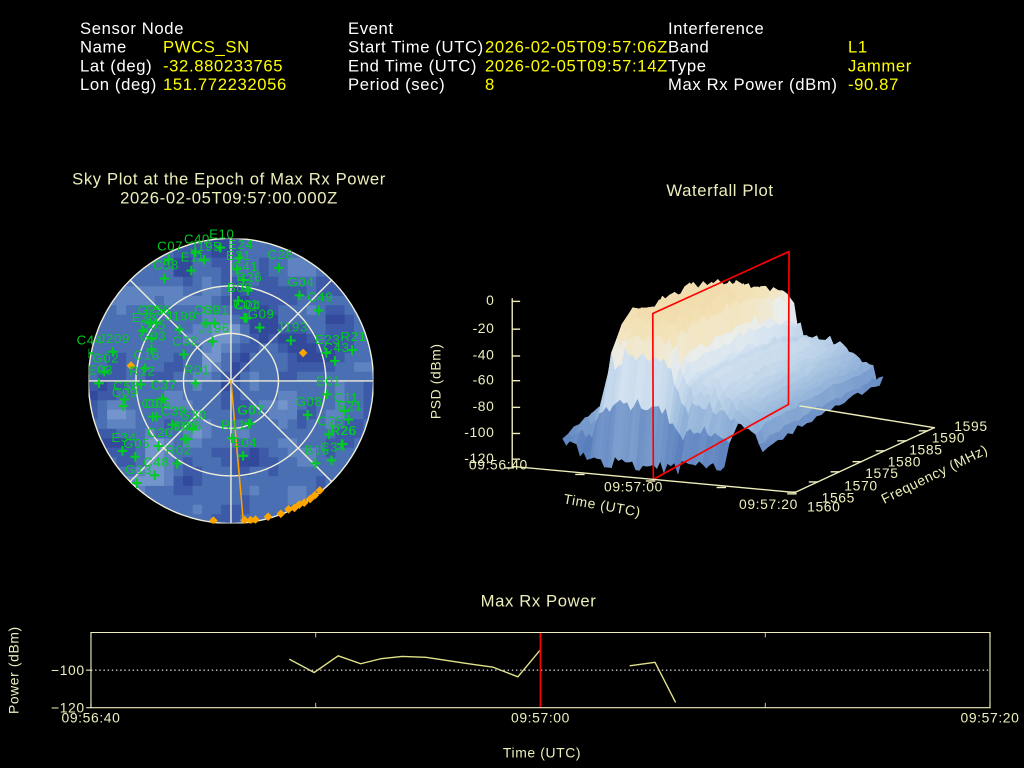  I want to click on svg-text: Name, so click(103, 46).